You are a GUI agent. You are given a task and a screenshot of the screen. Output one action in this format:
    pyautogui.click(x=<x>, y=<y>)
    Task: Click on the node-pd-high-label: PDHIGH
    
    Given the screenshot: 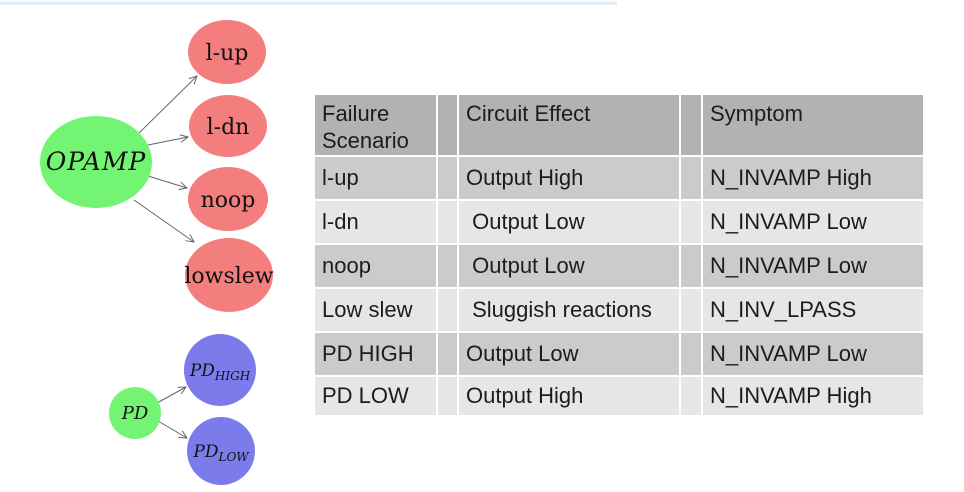 What is the action you would take?
    pyautogui.click(x=220, y=372)
    